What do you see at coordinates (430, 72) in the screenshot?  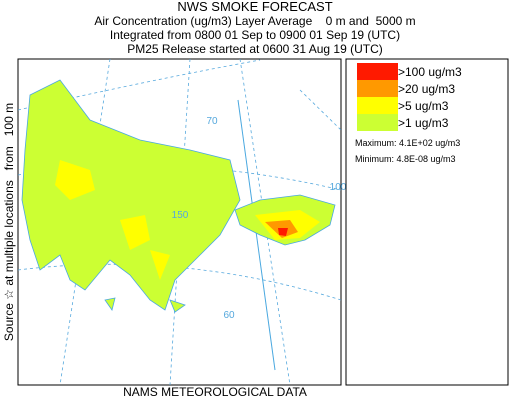 I see `legend-label: >100 ug/m3` at bounding box center [430, 72].